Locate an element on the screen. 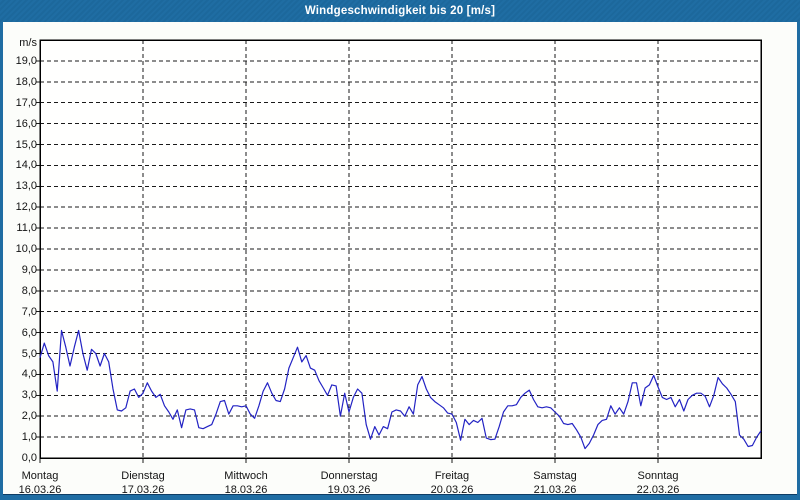  y-axis-tick-label: 9,0 is located at coordinates (29, 269).